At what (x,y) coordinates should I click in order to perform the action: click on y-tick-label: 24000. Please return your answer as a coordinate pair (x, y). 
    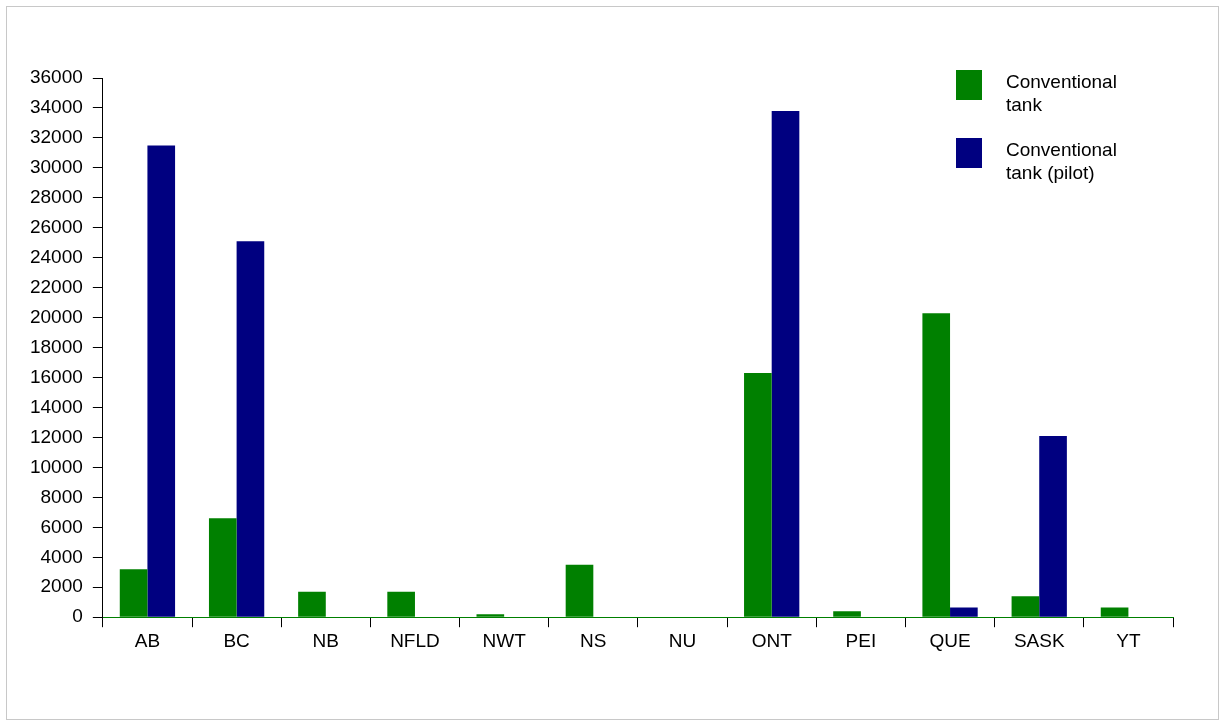
    Looking at the image, I should click on (56, 256).